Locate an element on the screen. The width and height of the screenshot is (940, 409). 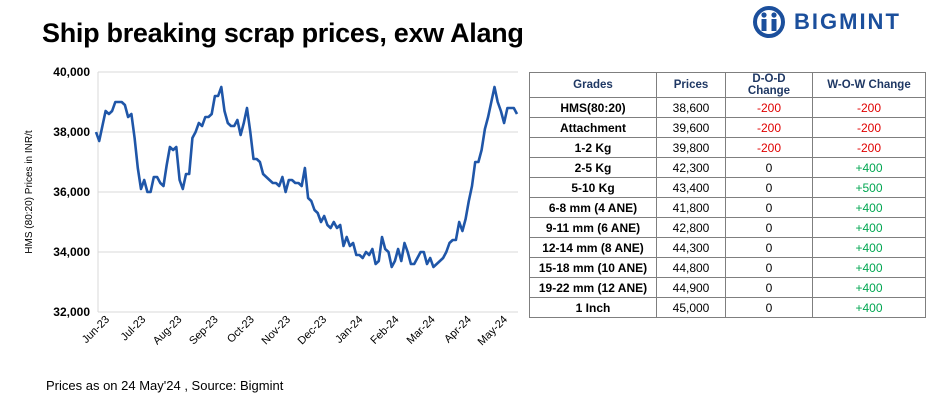
price-cell: 44,800 is located at coordinates (691, 267).